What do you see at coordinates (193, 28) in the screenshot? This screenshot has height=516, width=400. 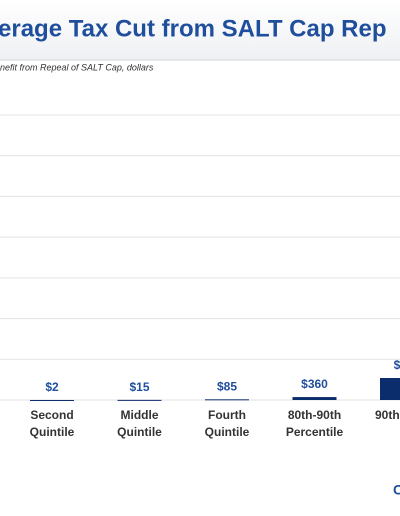 I see `chart-title: erage Tax Cut from SALT Cap Rep` at bounding box center [193, 28].